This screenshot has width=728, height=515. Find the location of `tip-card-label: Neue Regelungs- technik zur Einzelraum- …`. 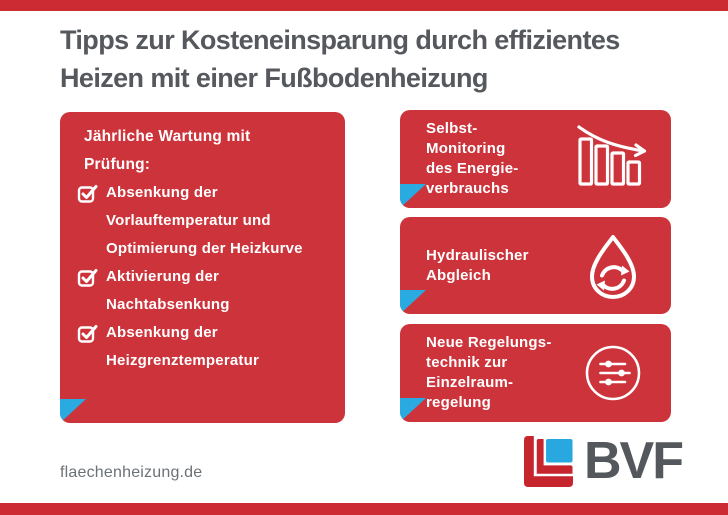

tip-card-label: Neue Regelungs- technik zur Einzelraum- … is located at coordinates (480, 373).